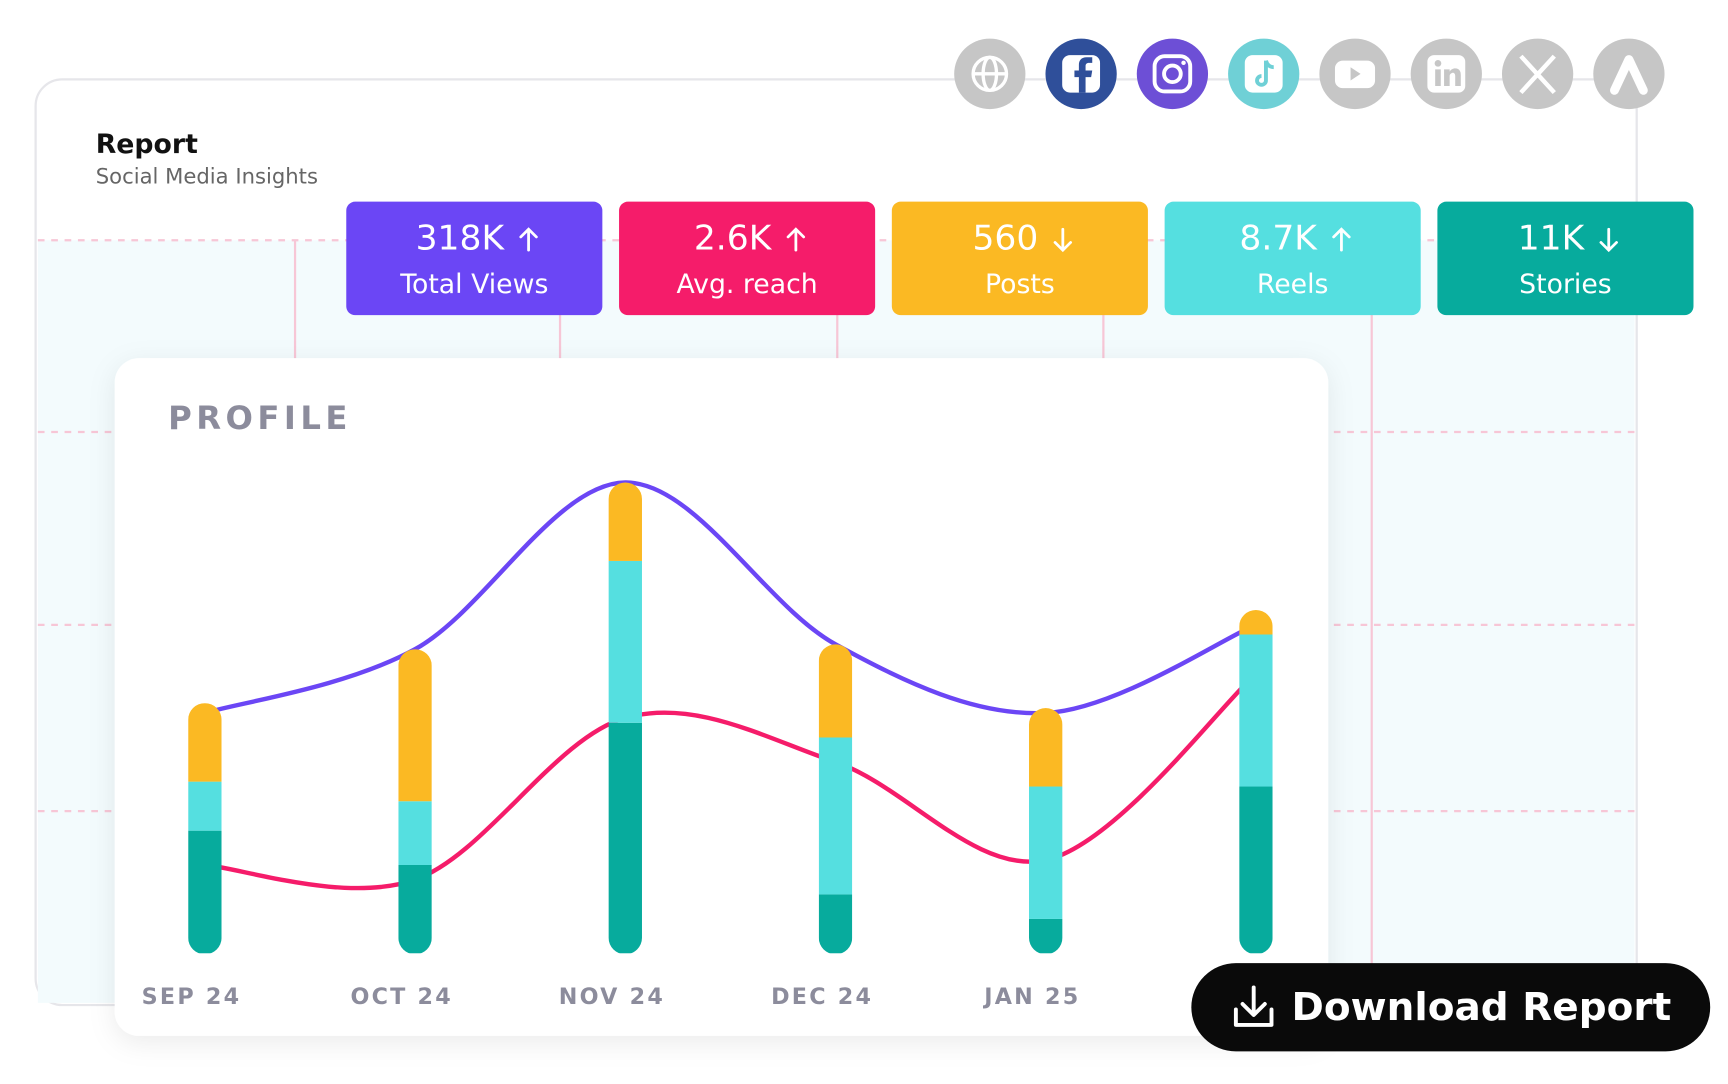  I want to click on instagram-icon, so click(1172, 74).